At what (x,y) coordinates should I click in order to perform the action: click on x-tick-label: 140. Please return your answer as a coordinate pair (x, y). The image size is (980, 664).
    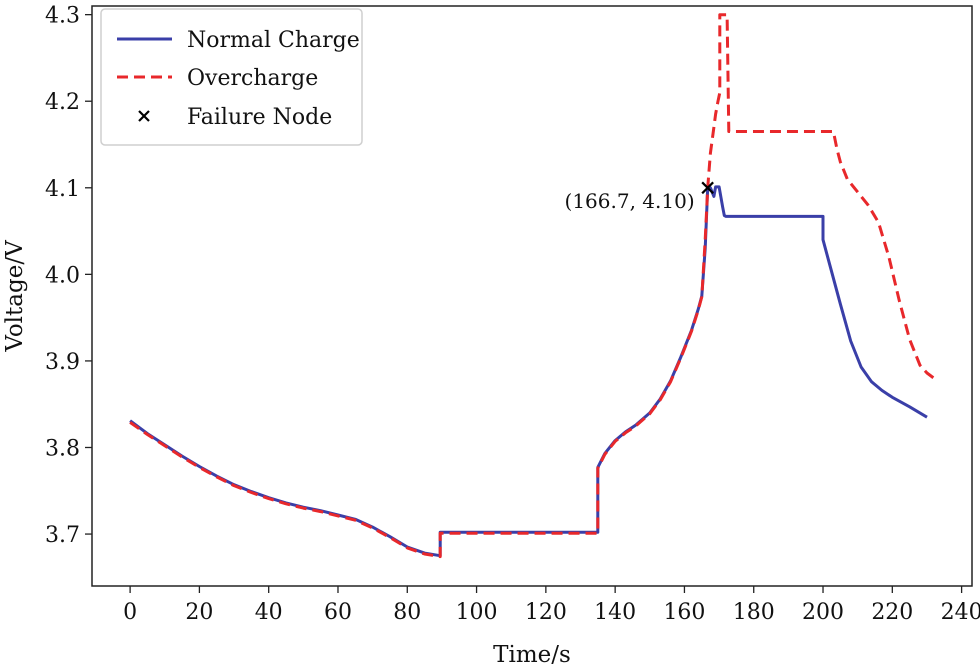
    Looking at the image, I should click on (615, 612).